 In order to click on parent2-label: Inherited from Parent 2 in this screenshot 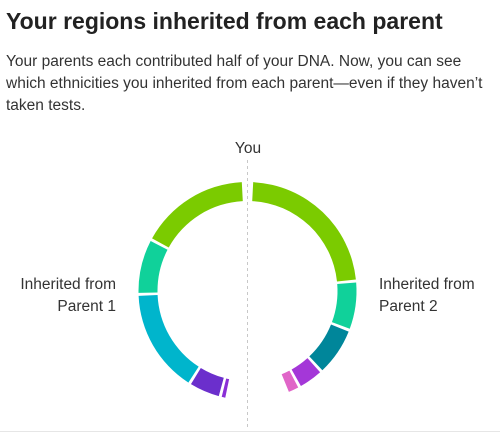, I will do `click(439, 296)`.